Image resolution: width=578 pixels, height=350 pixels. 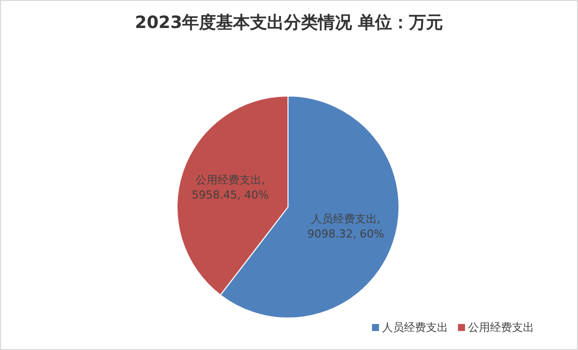 I want to click on legend-label: 人员经费支出, so click(x=415, y=327).